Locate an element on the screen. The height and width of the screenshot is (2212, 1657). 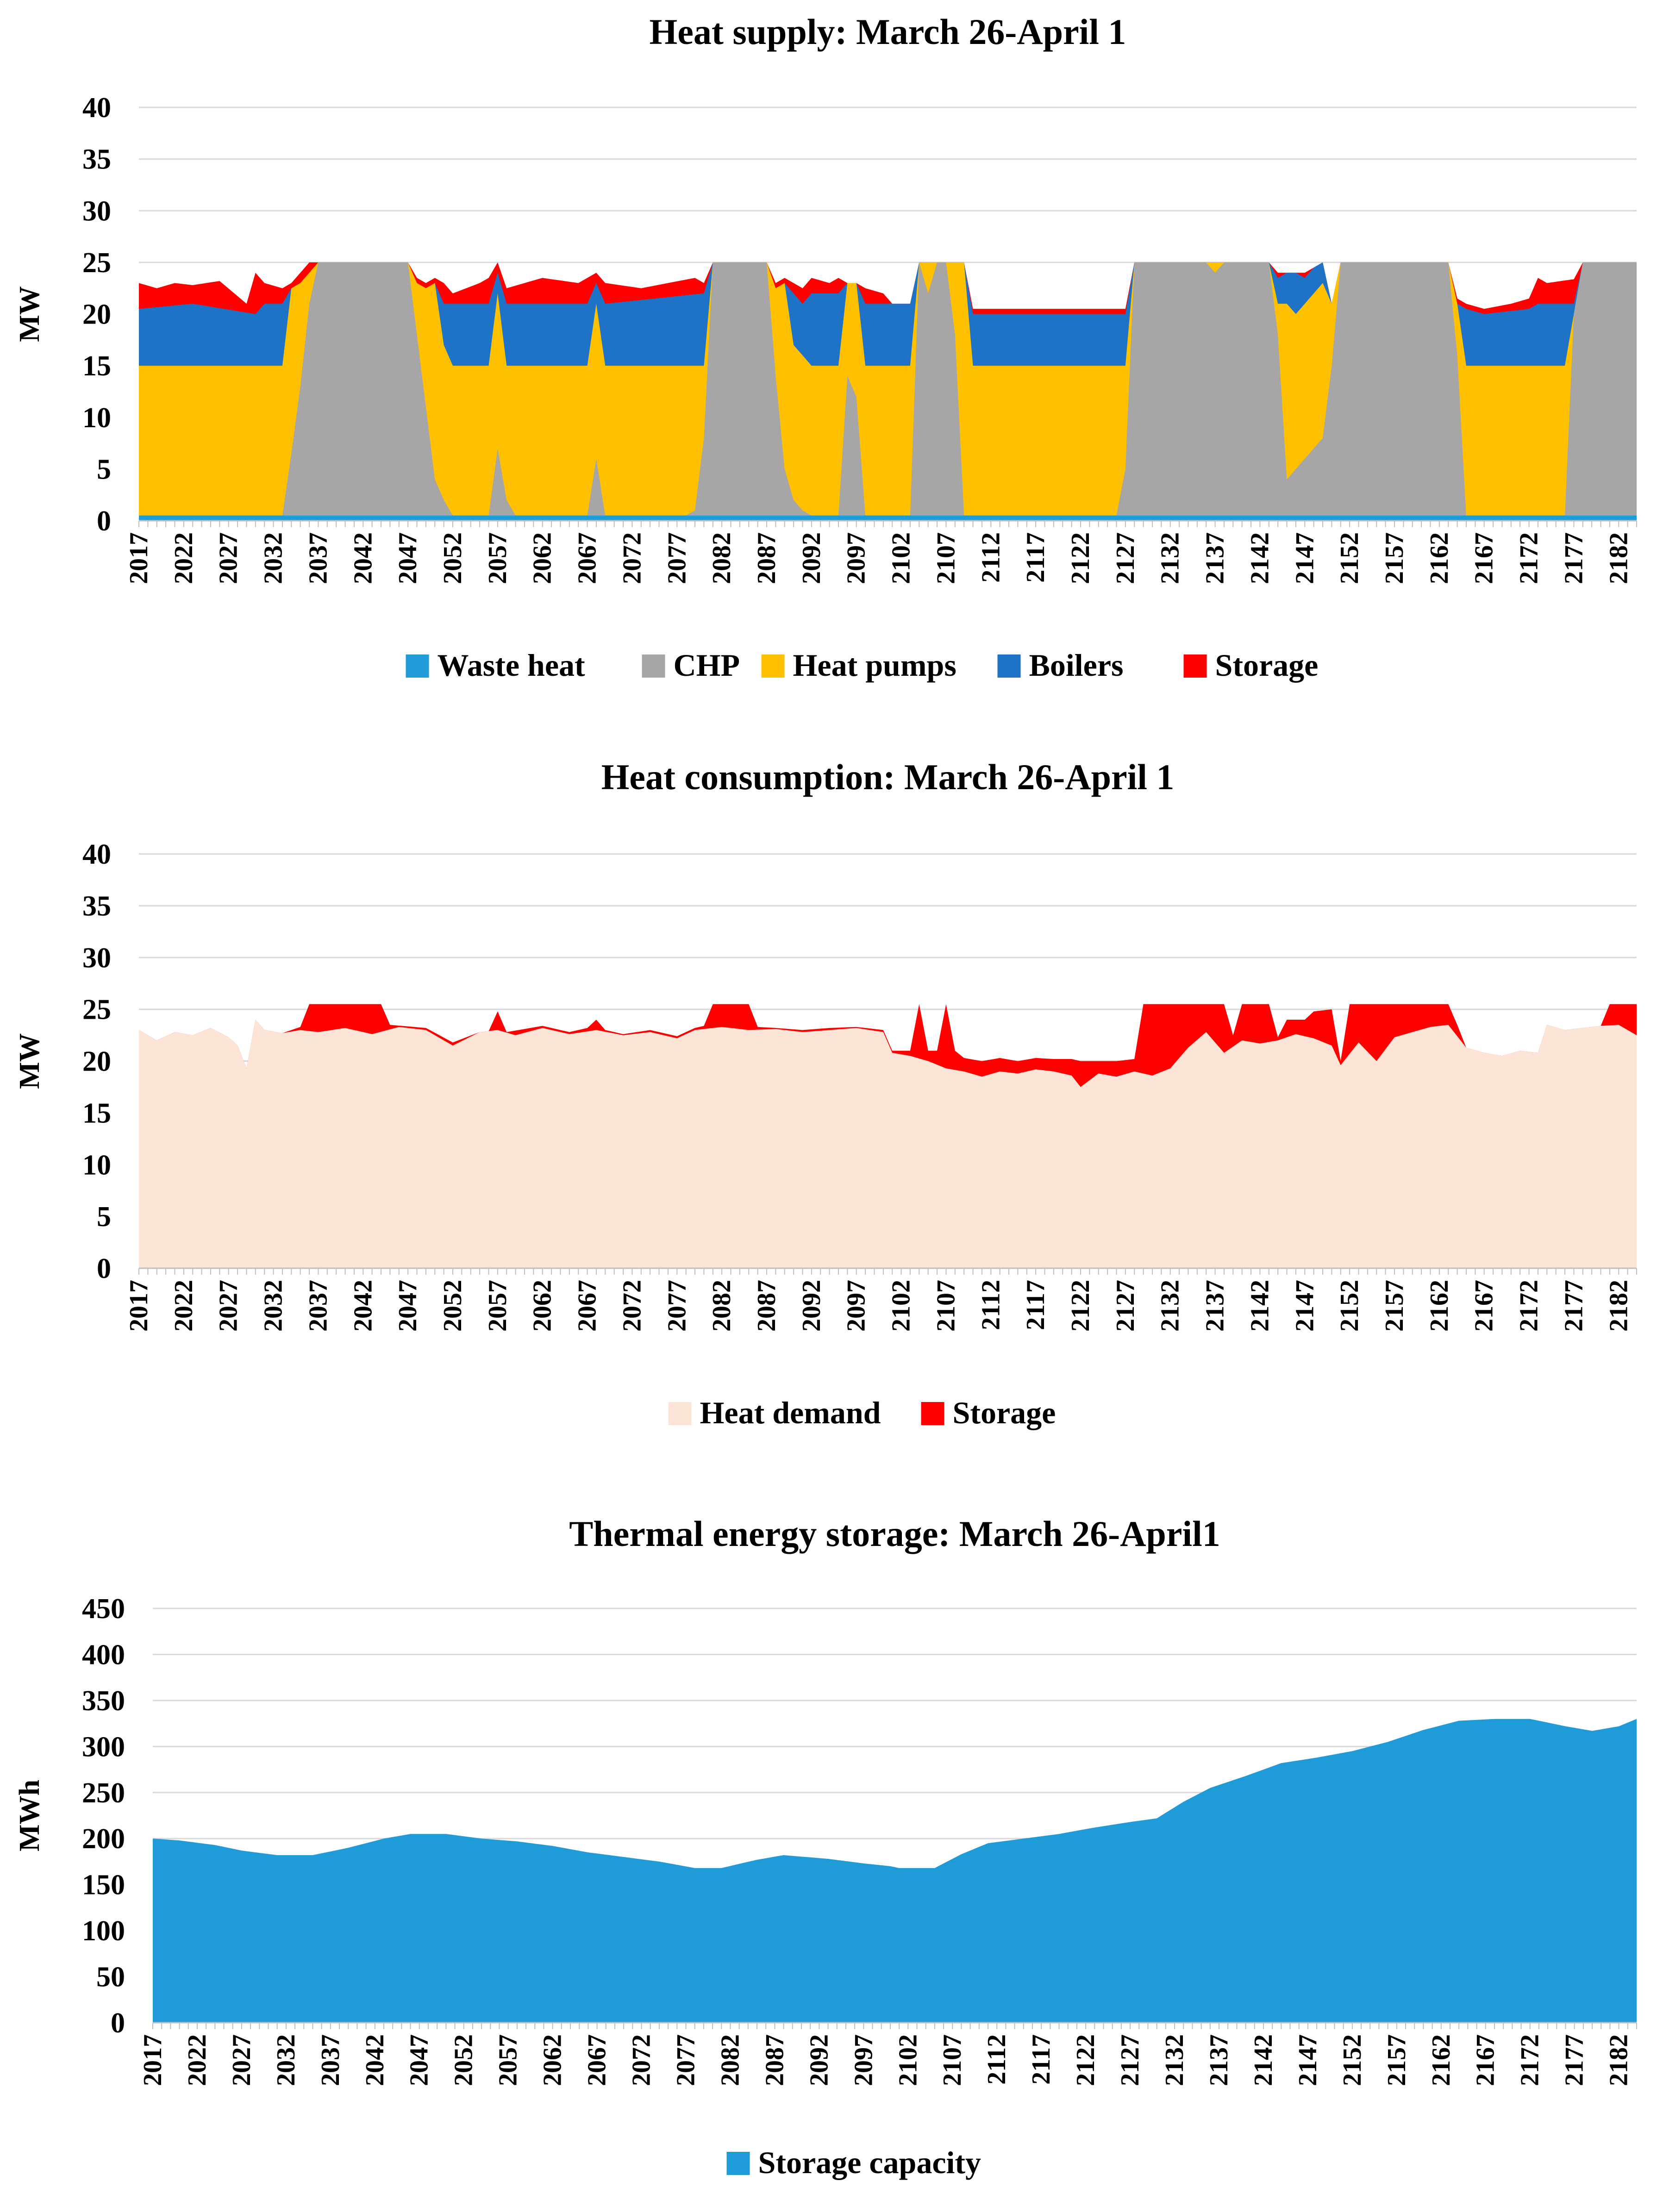
y-tick-label: 200 is located at coordinates (104, 1839).